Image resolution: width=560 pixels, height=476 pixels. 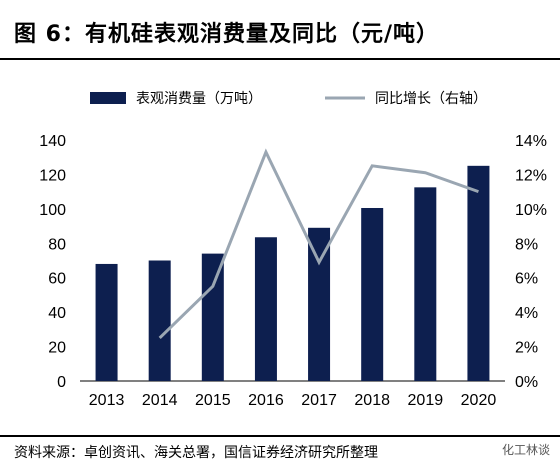 I want to click on footer-divider, so click(x=280, y=436).